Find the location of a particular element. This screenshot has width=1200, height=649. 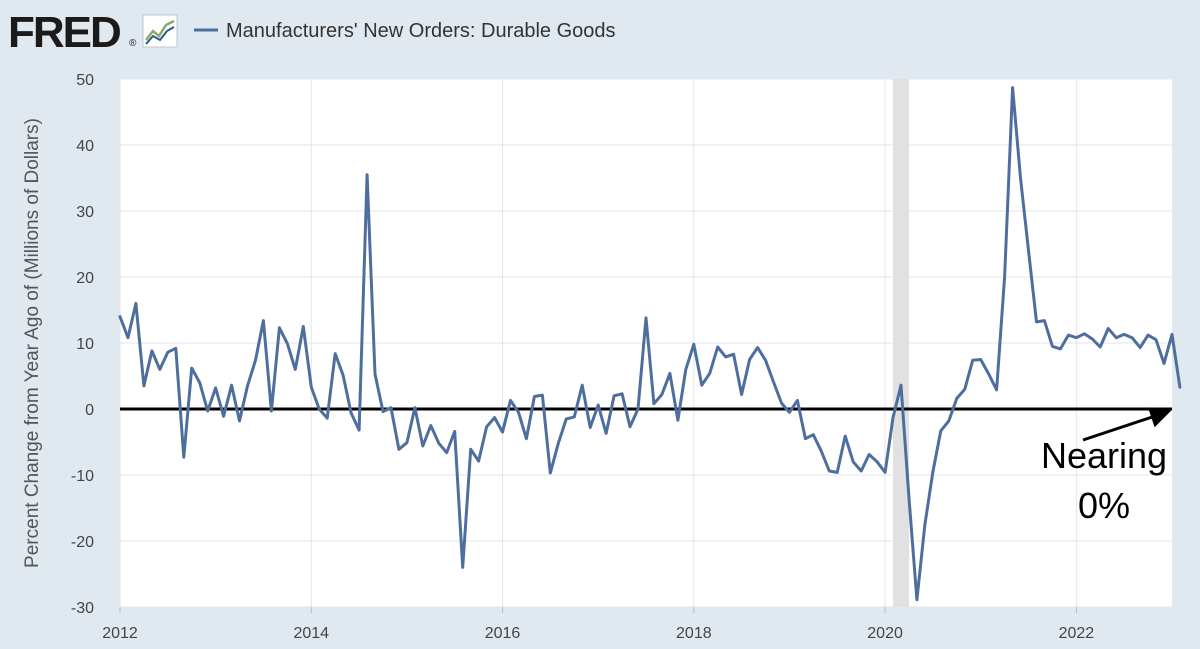

annotation-arrow is located at coordinates (1127, 424).